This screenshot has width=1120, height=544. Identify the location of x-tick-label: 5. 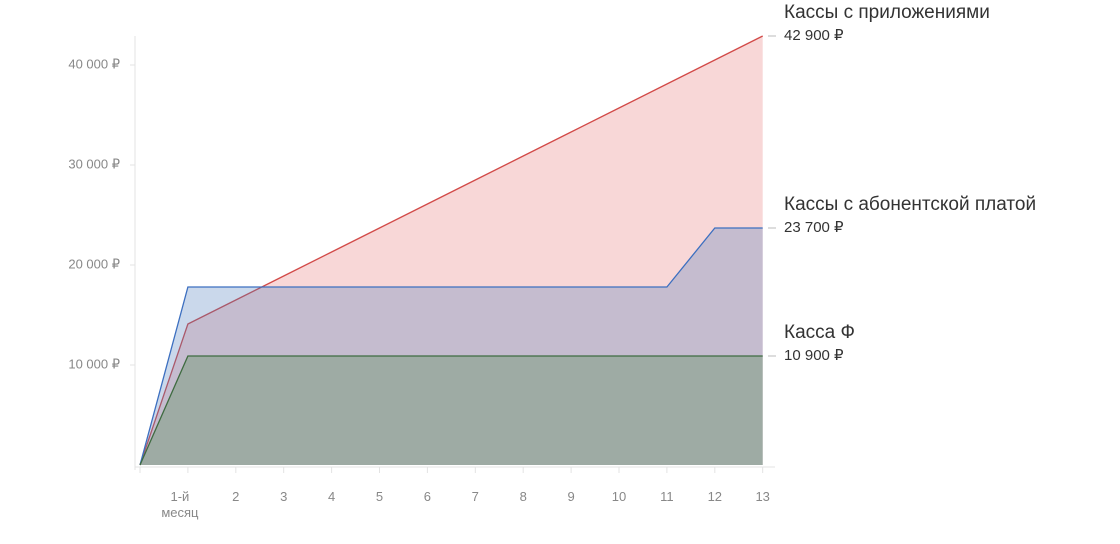
(379, 496).